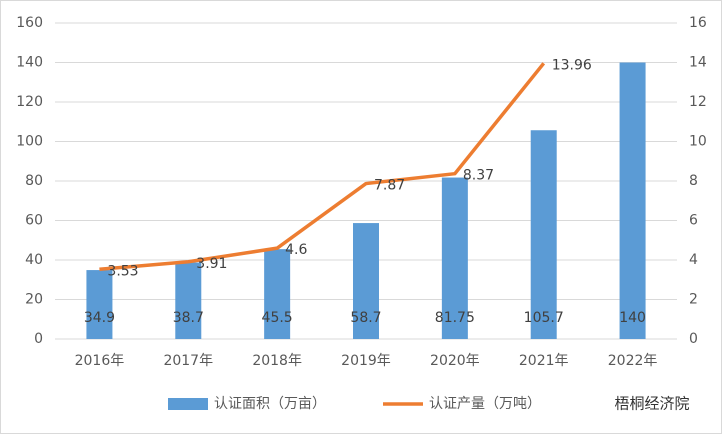  Describe the element at coordinates (485, 404) in the screenshot. I see `legend-label: 认证产量（万吨）` at that location.